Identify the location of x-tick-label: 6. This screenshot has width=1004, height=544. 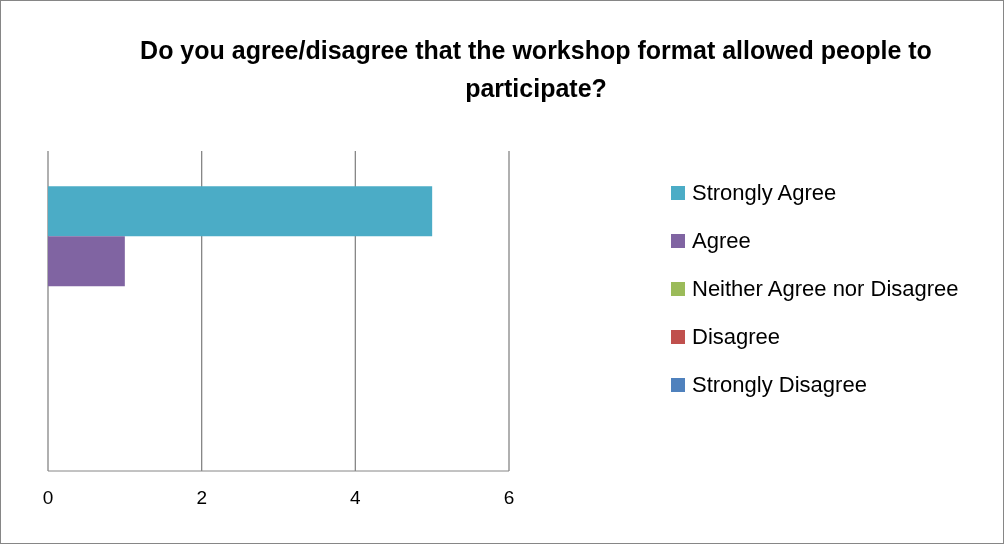
(509, 498).